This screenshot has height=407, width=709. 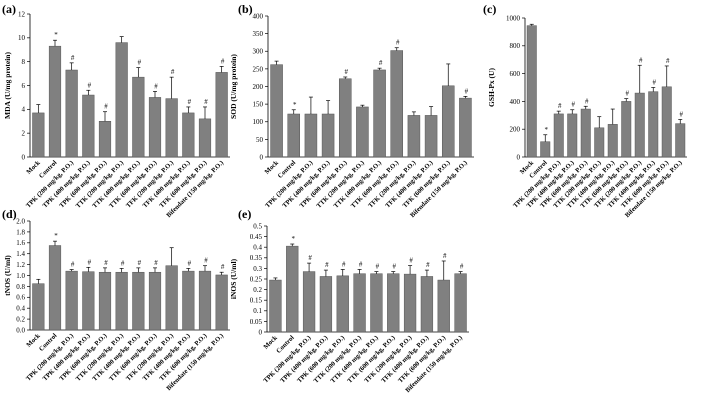 I want to click on panel-label: (a), so click(x=9, y=9).